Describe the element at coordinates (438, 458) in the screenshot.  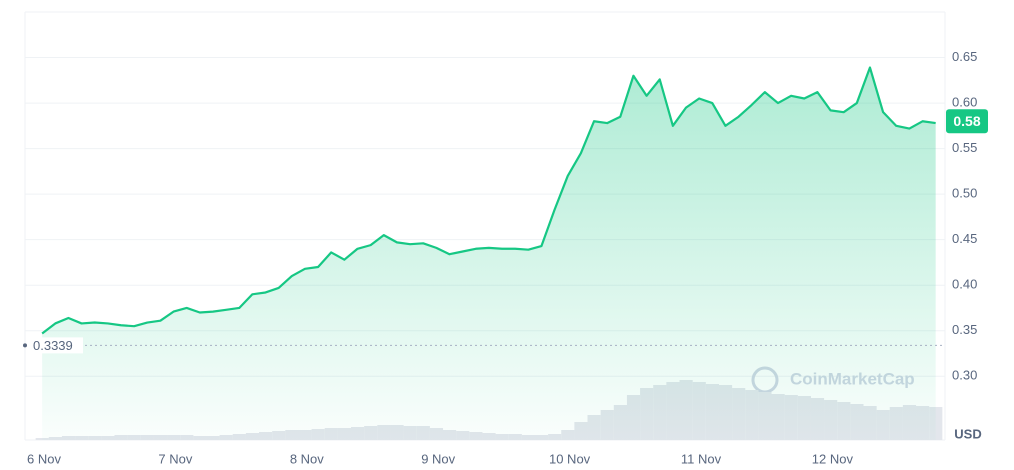
I see `x-tick-label: 9 Nov` at that location.